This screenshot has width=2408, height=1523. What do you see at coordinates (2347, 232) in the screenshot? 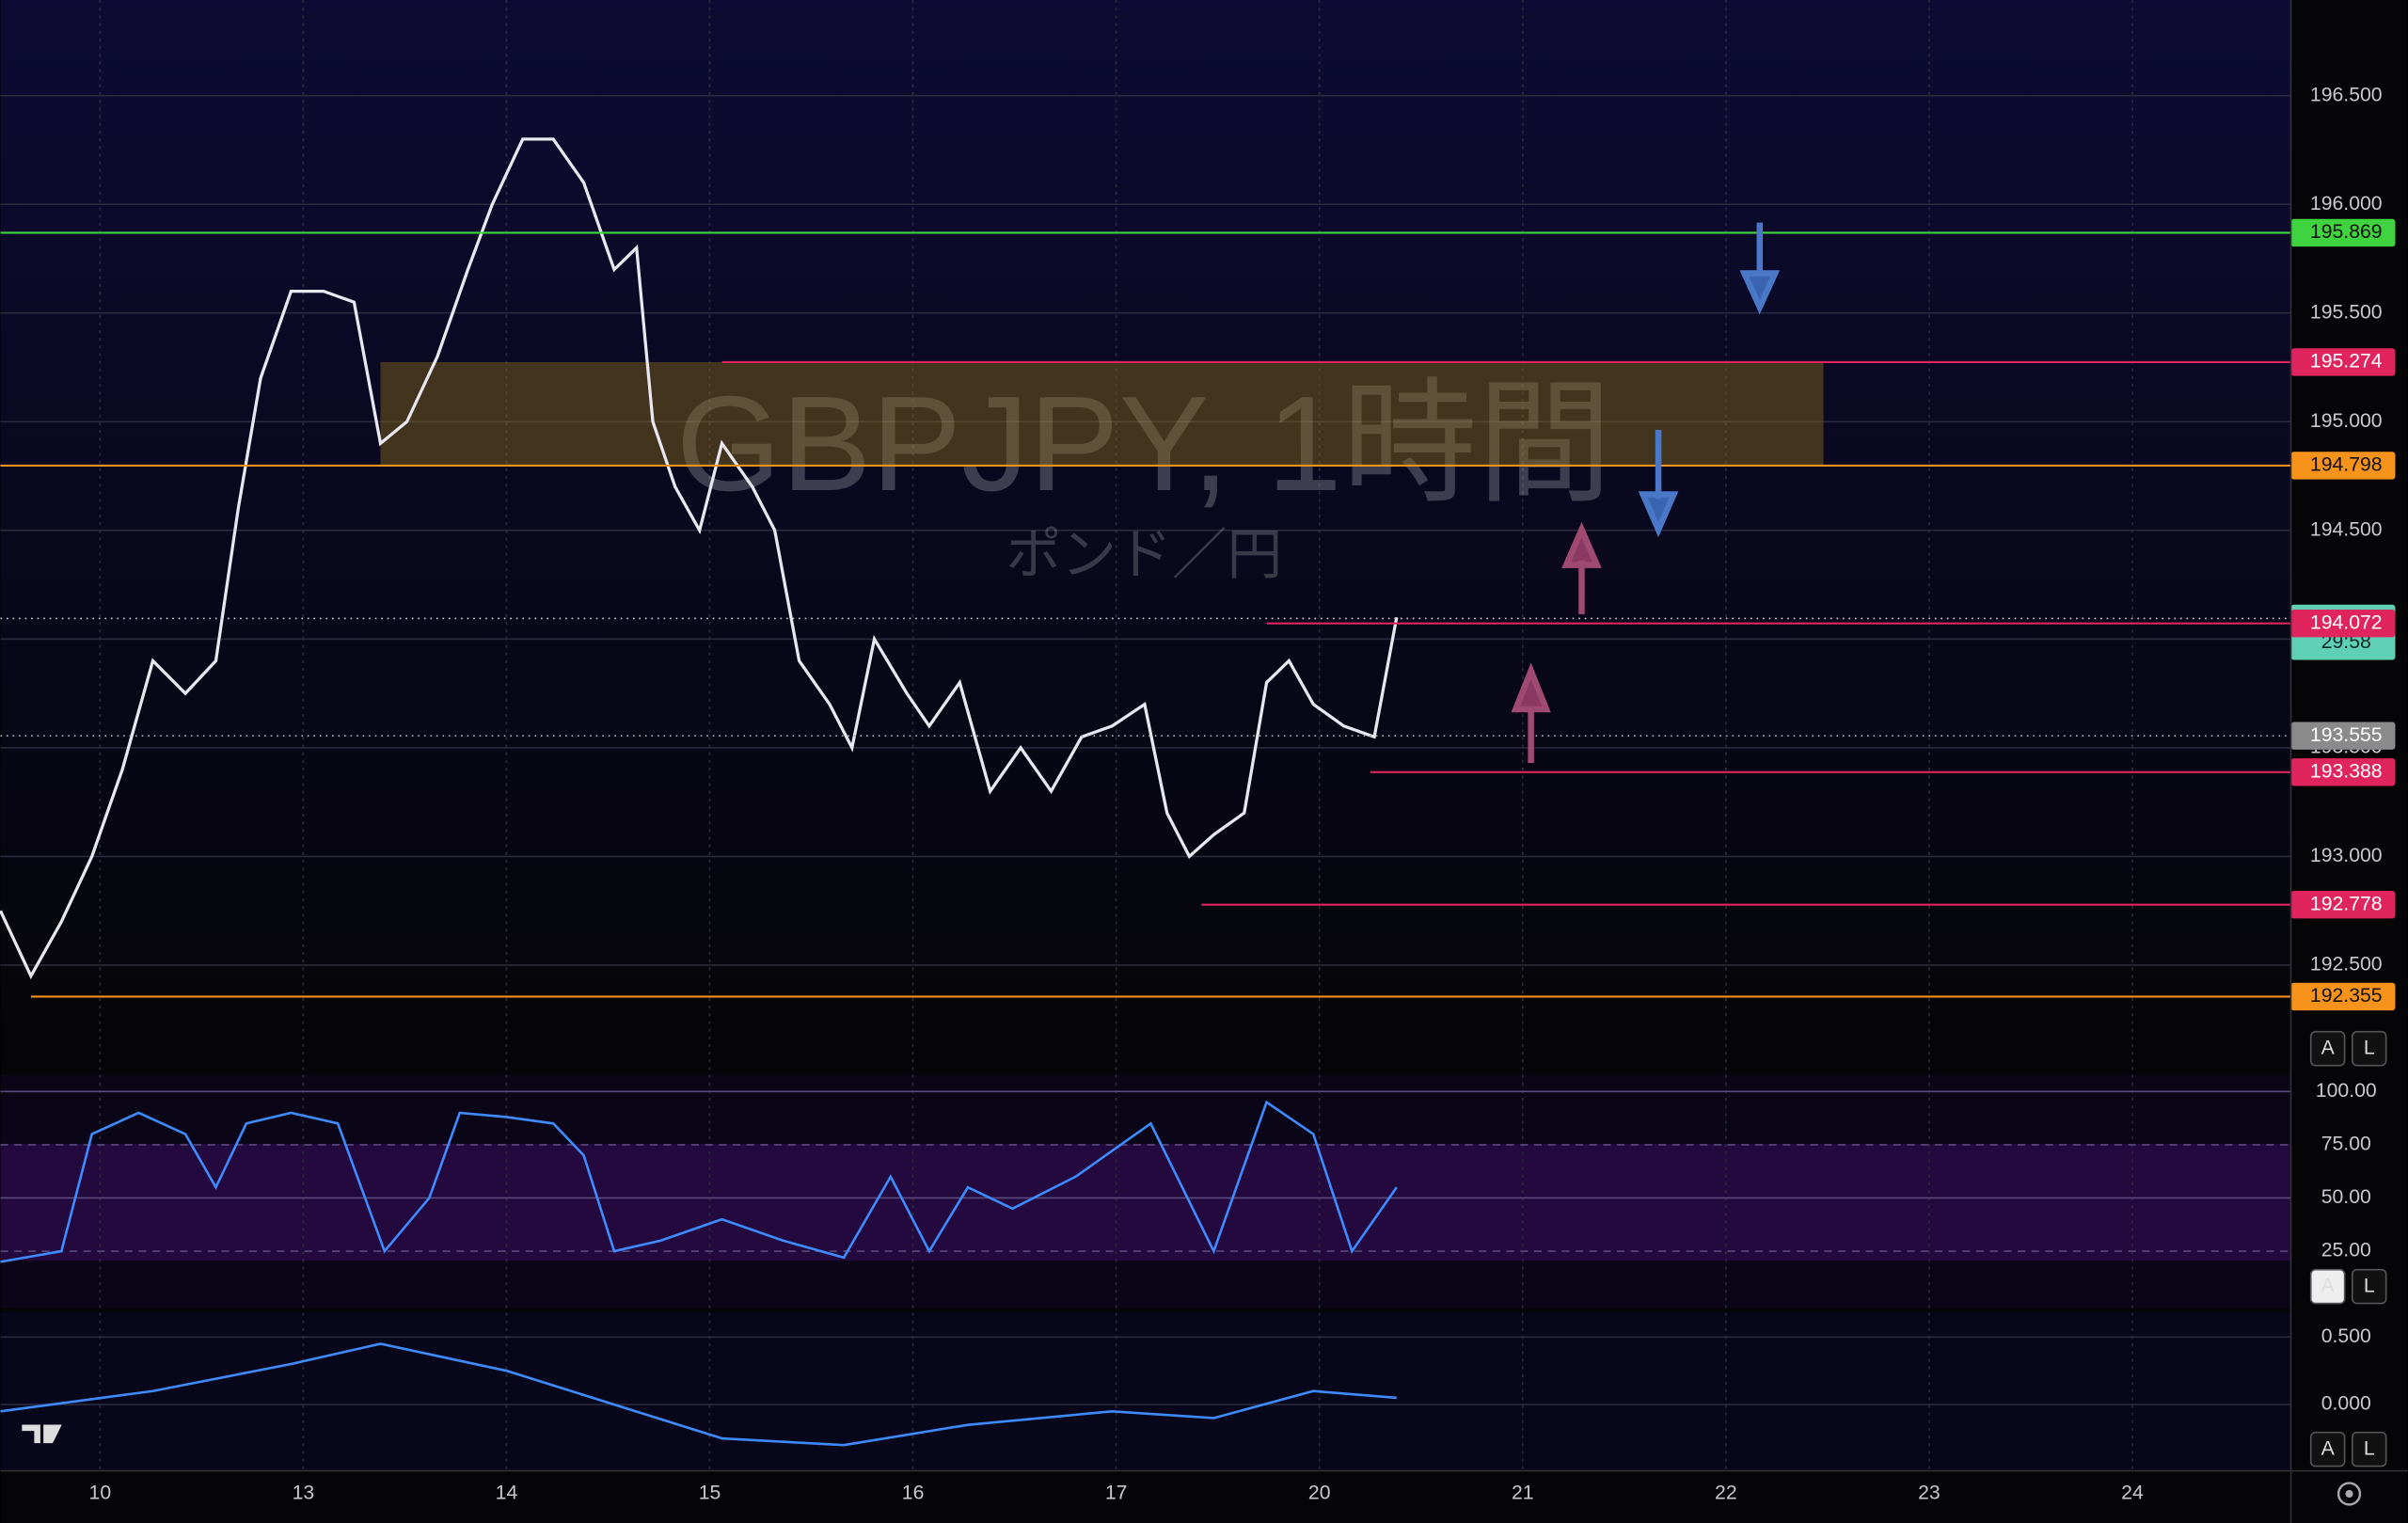
I see `price-tag-label: 195.869` at bounding box center [2347, 232].